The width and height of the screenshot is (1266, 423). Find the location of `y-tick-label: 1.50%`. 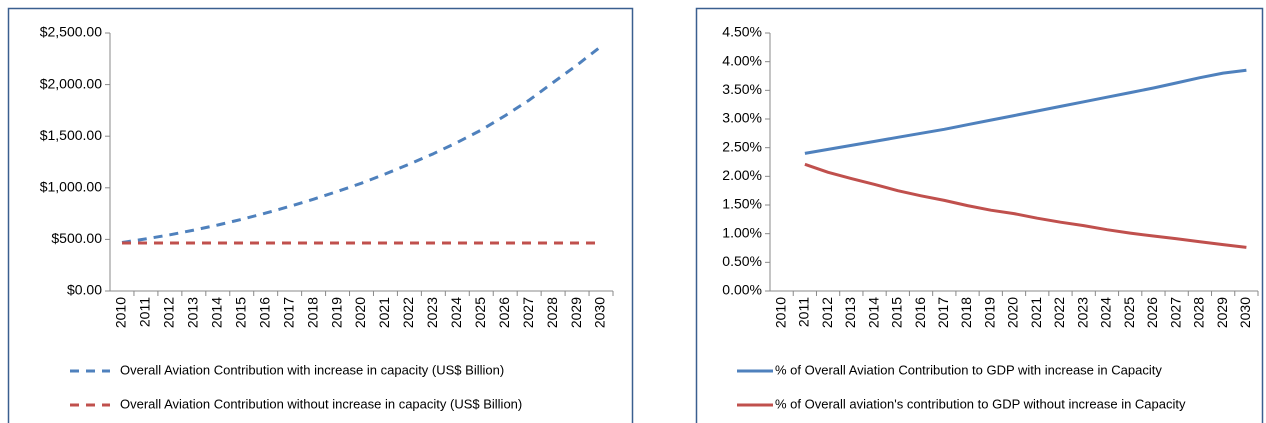

y-tick-label: 1.50% is located at coordinates (742, 204).